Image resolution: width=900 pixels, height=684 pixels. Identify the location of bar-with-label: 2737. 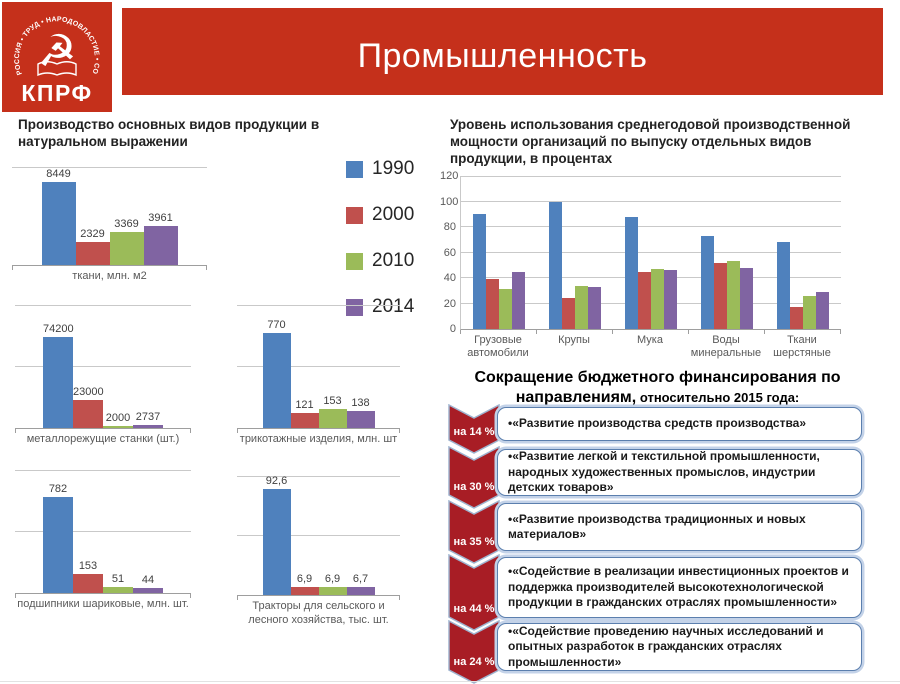
(148, 366).